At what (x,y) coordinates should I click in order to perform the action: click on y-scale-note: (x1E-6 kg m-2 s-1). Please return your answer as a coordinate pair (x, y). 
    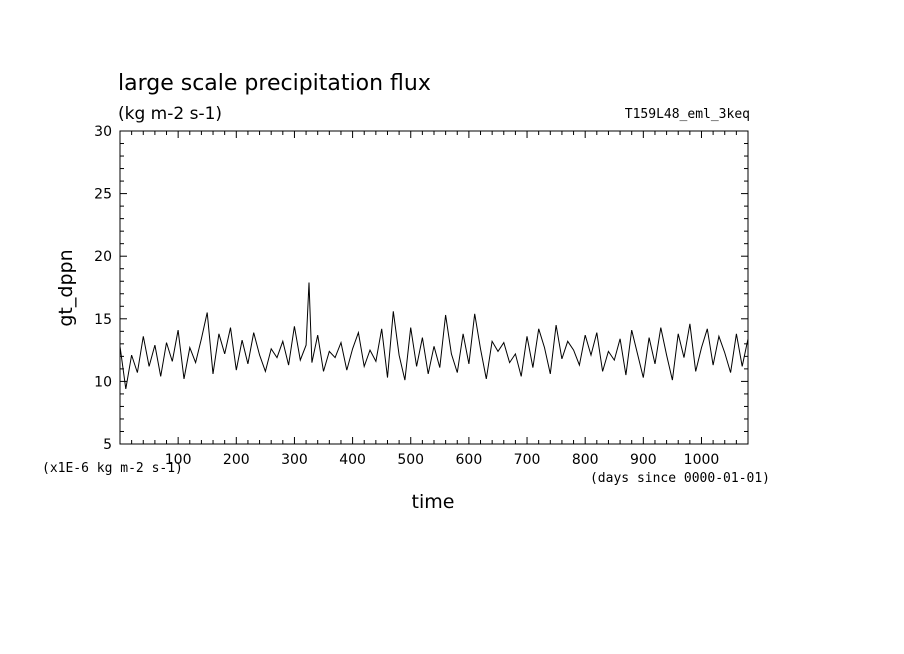
    Looking at the image, I should click on (112, 468).